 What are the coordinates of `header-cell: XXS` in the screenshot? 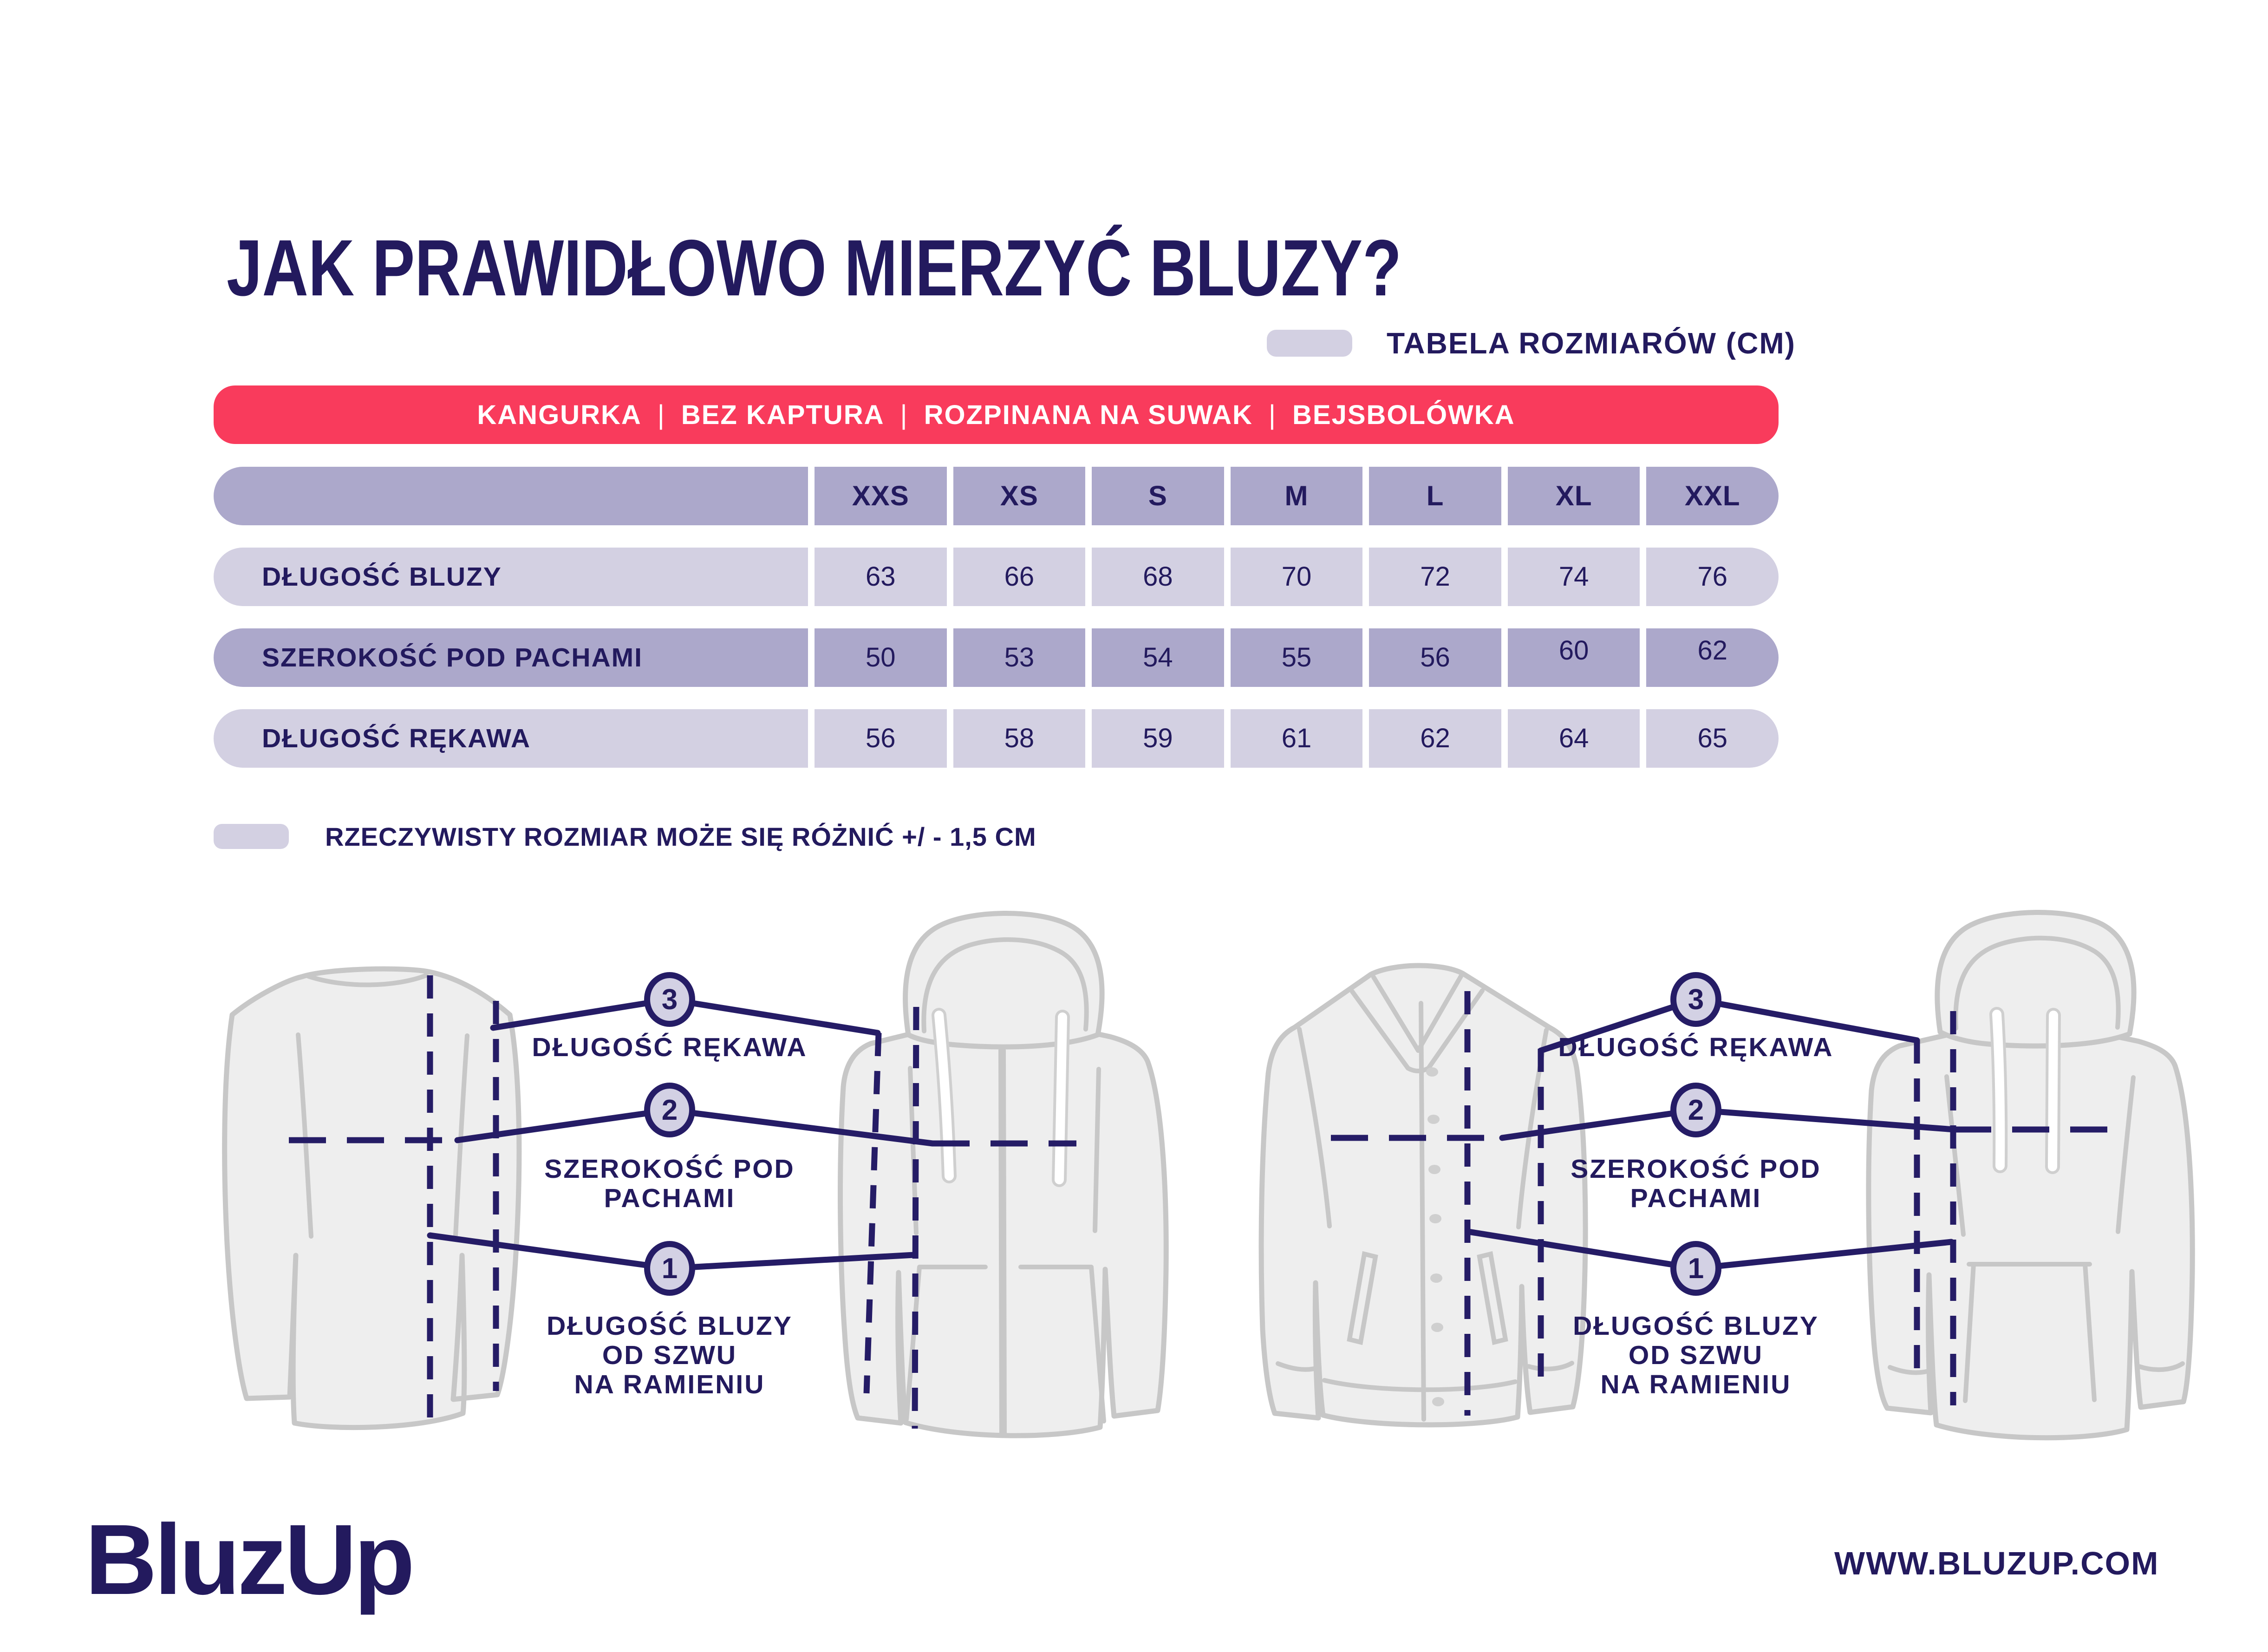 It's located at (881, 496).